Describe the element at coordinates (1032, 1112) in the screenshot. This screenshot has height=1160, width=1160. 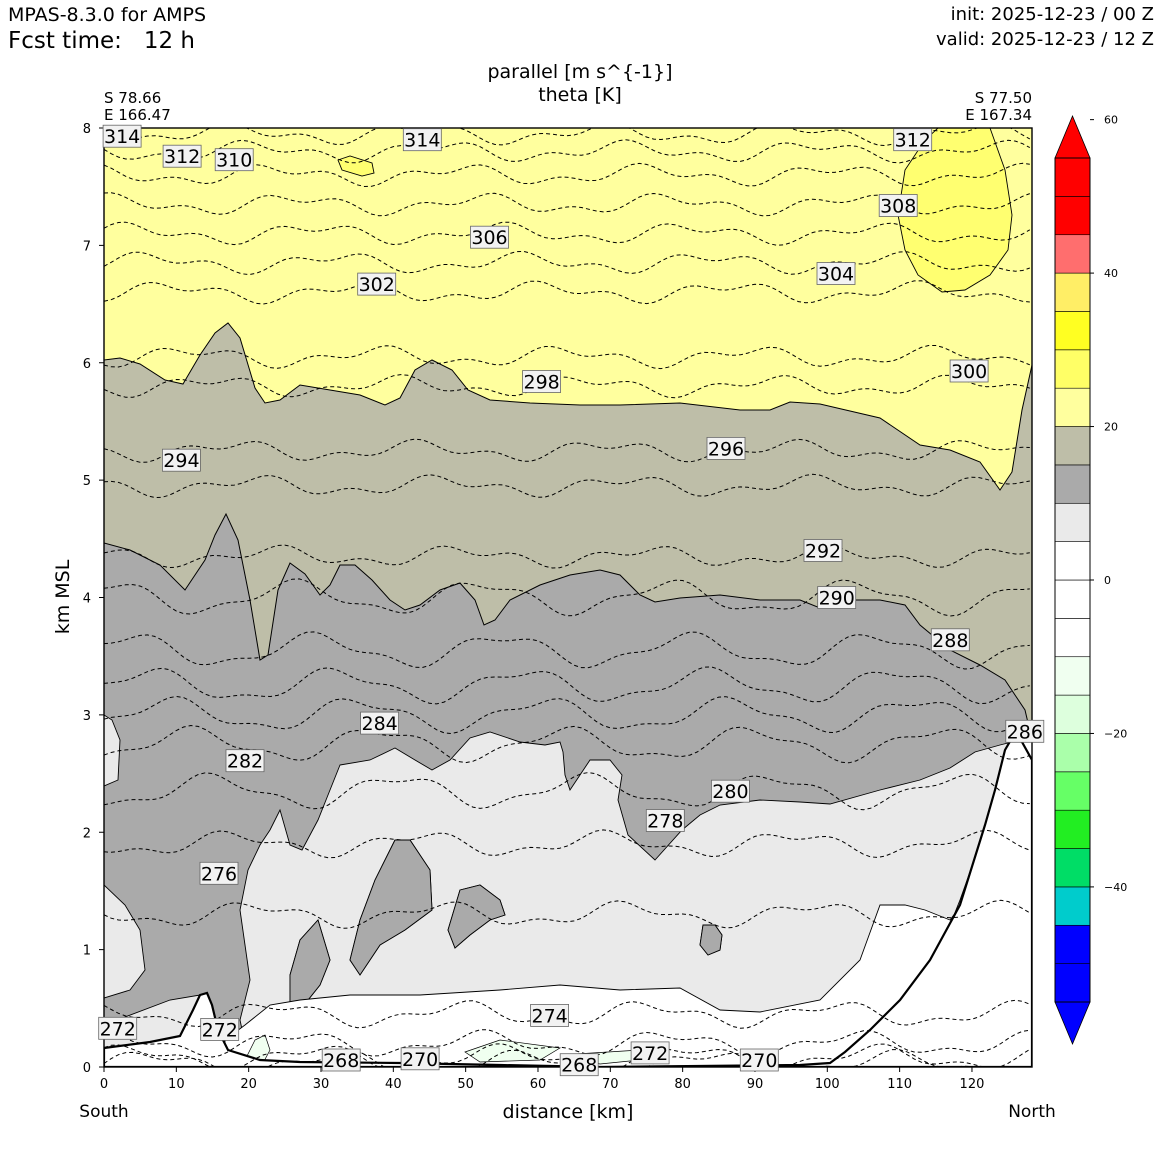
I see `north-label: North` at that location.